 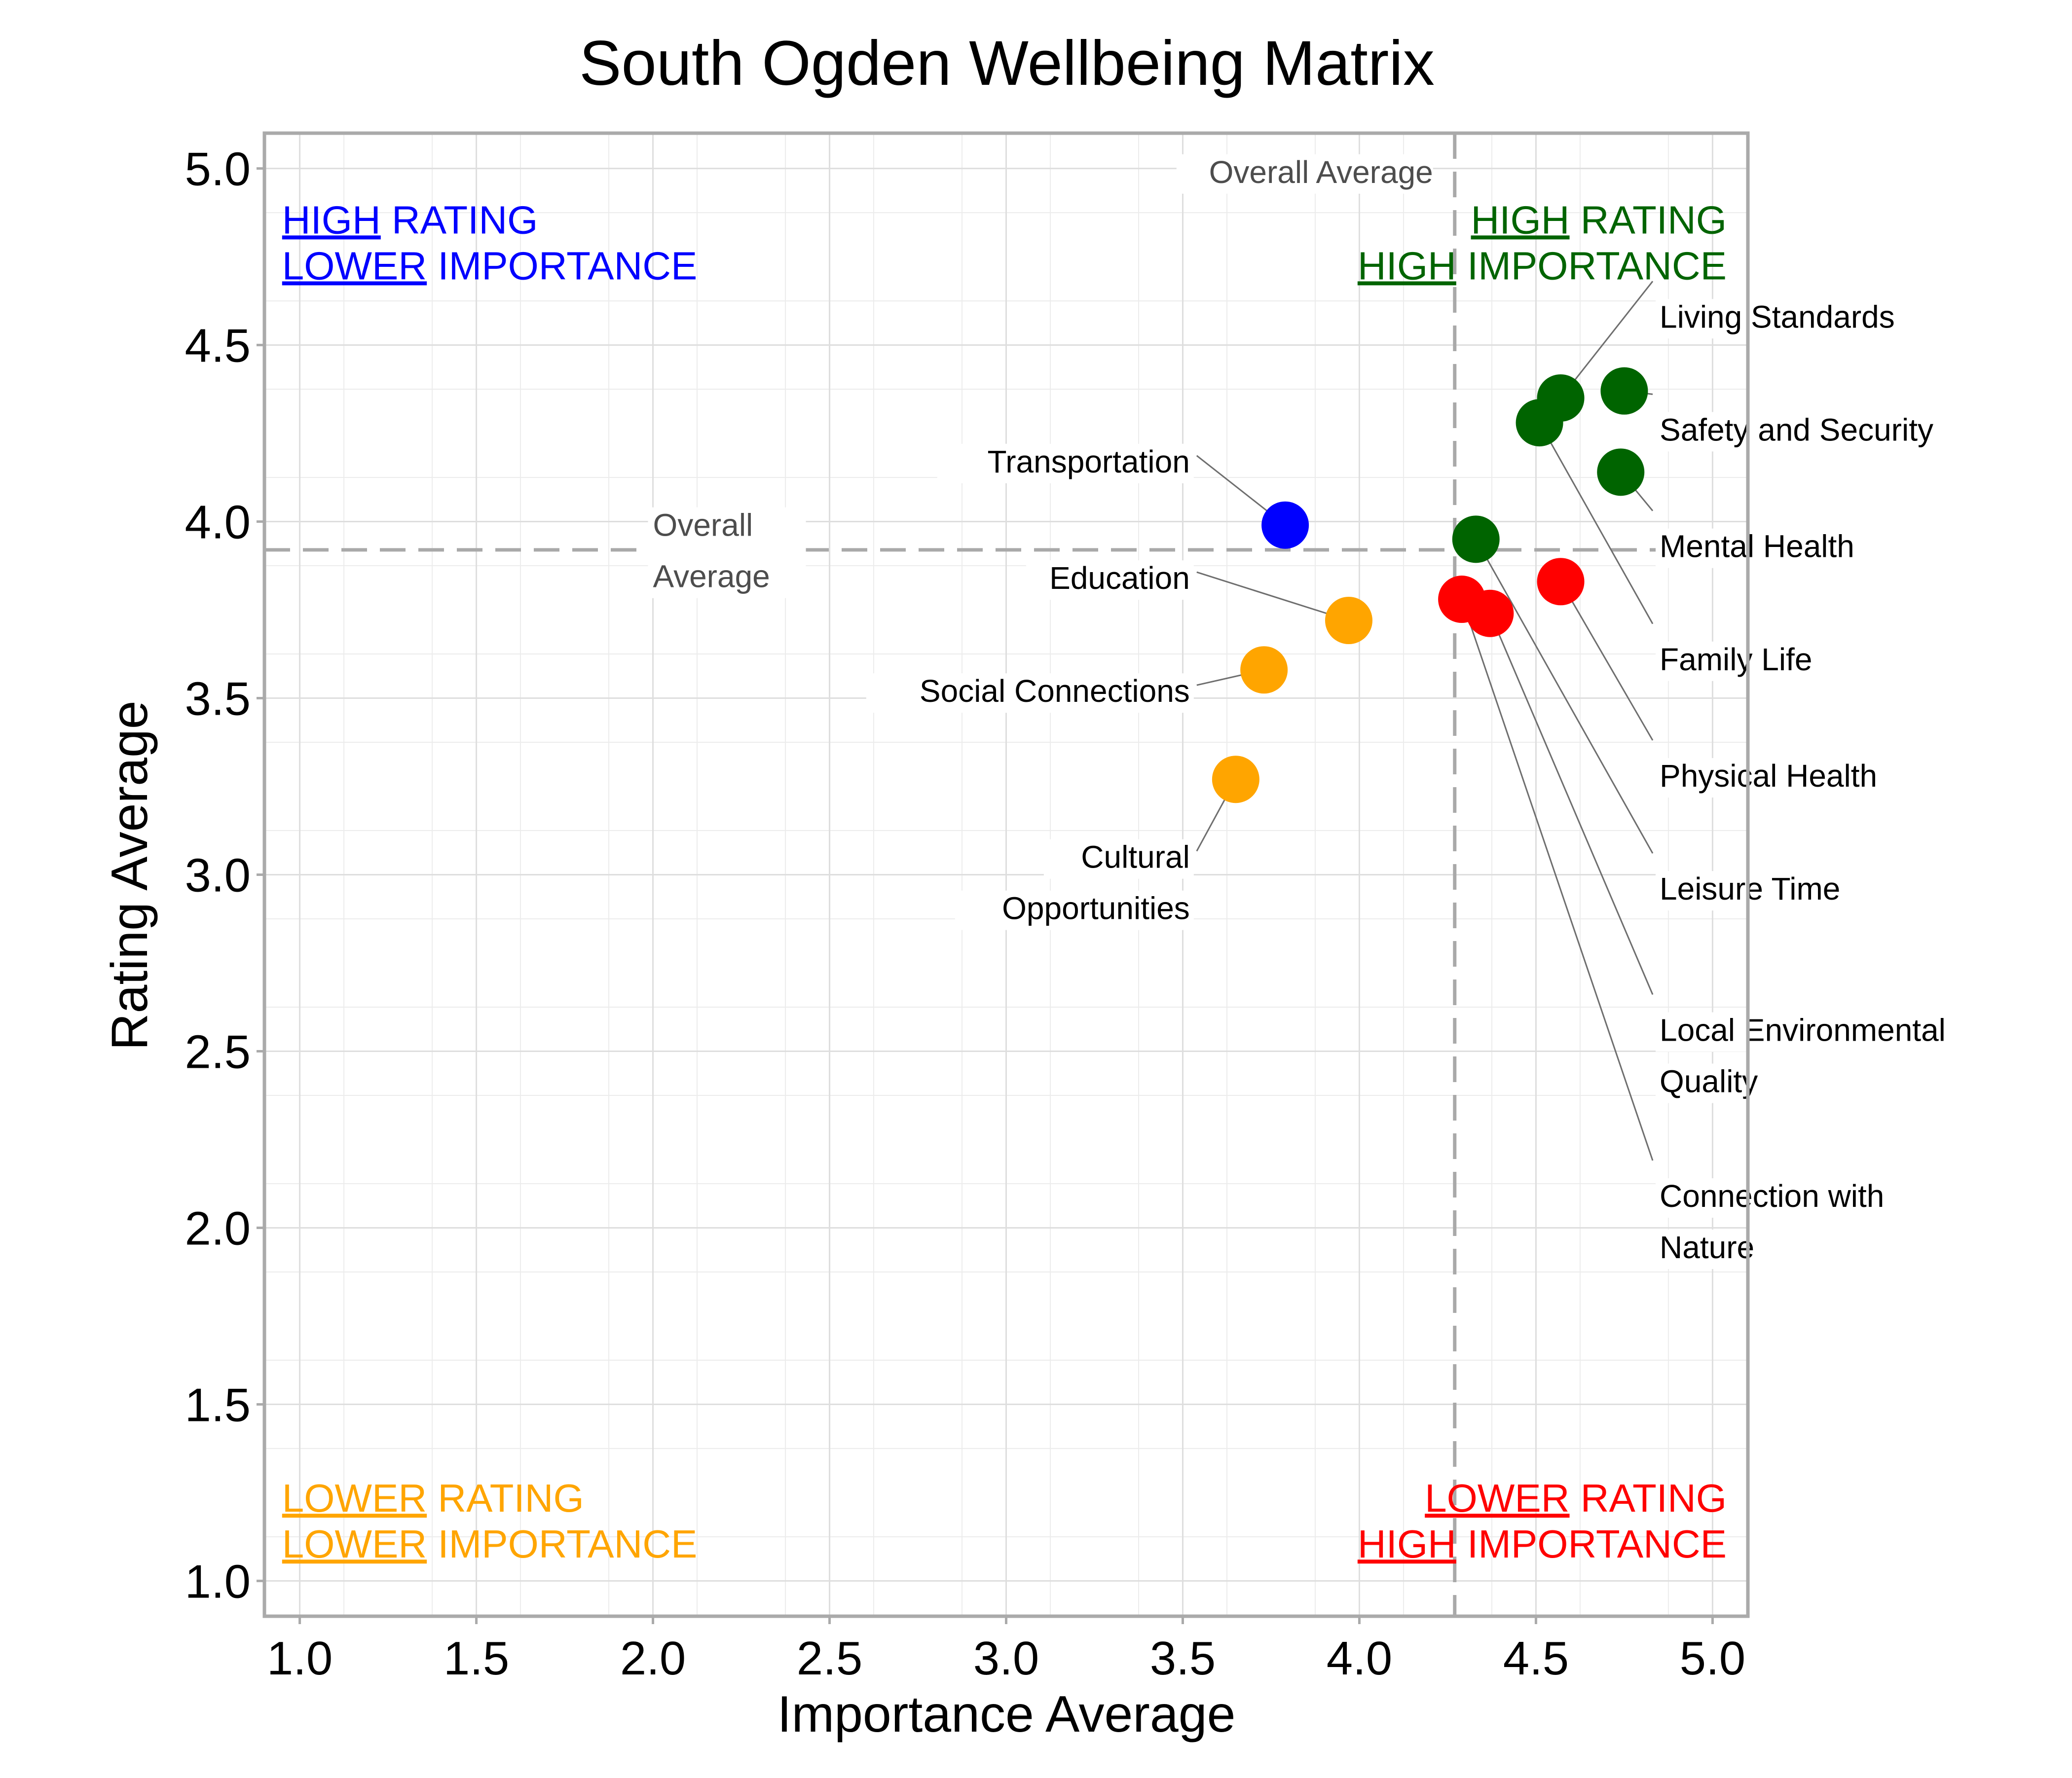 I want to click on quadrant-label-bottom-right: HIGH IMPORTANCE, so click(x=1543, y=1544).